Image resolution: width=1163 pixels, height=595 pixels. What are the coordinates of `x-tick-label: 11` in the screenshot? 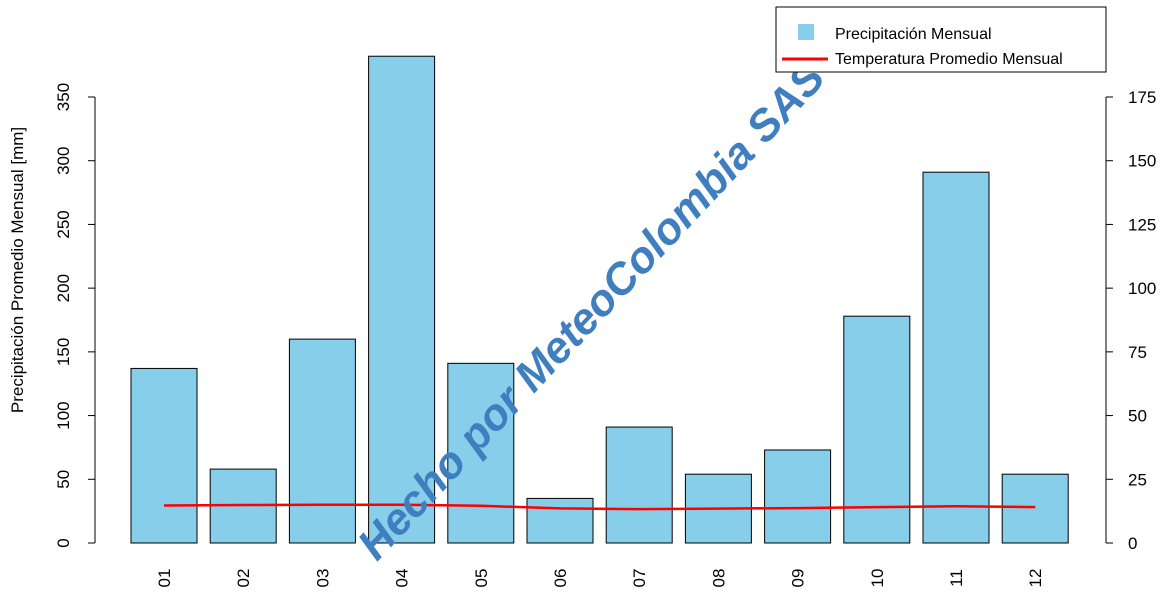 It's located at (956, 578).